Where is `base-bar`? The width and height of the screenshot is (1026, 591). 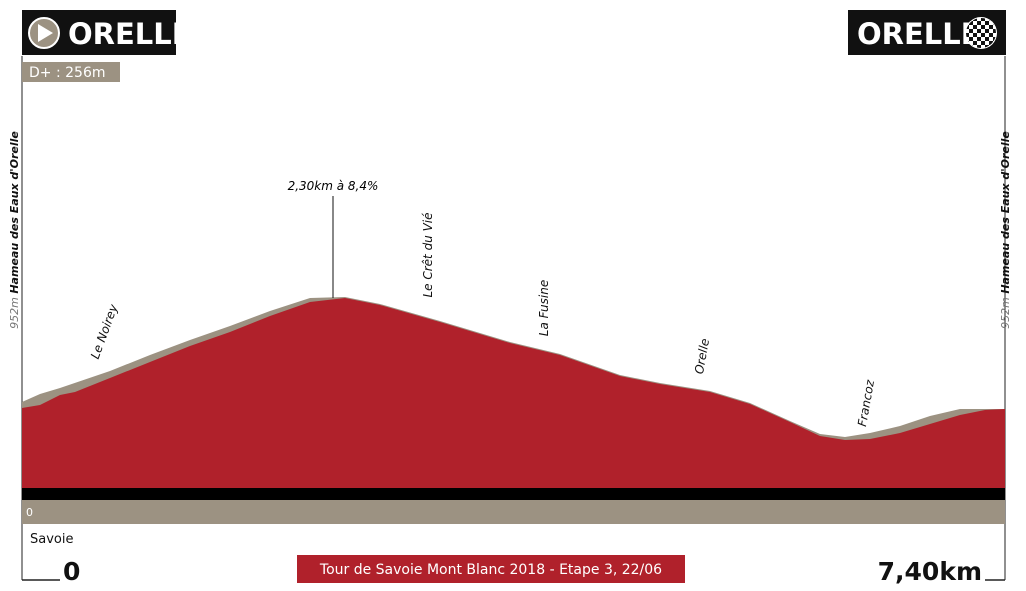 base-bar is located at coordinates (513, 494).